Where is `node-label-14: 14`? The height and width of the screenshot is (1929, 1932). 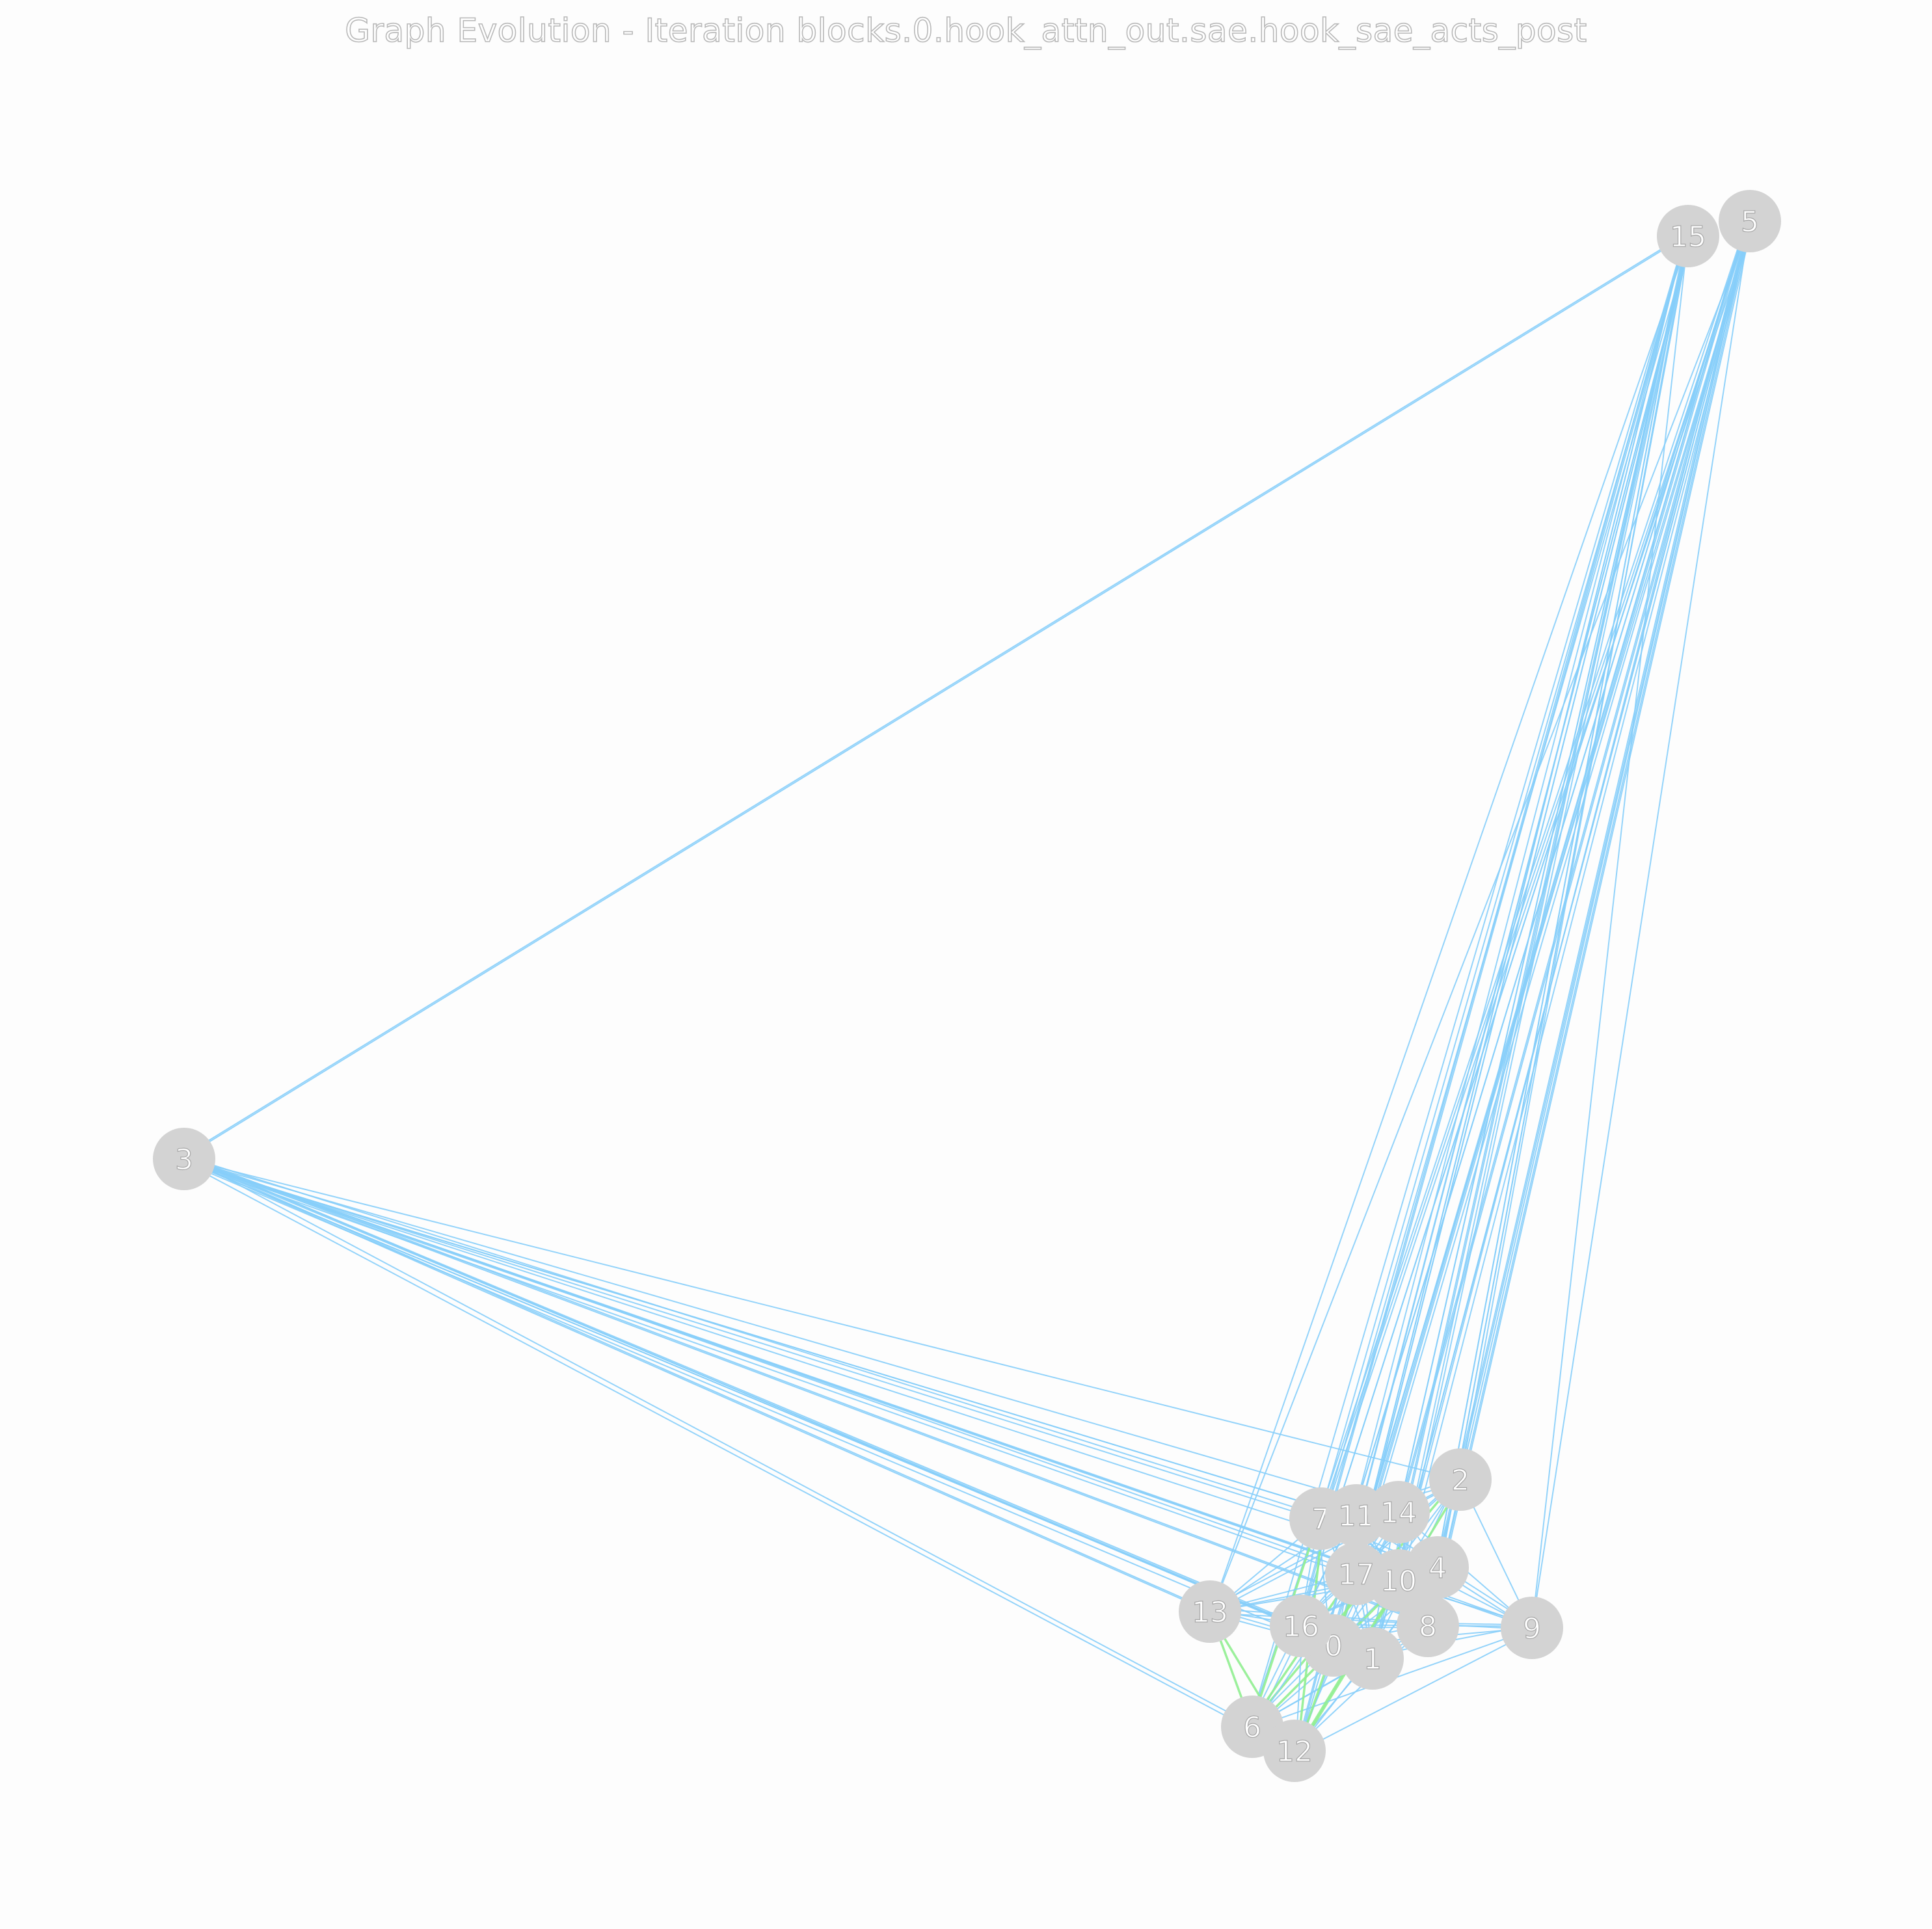
node-label-14: 14 is located at coordinates (1398, 1513).